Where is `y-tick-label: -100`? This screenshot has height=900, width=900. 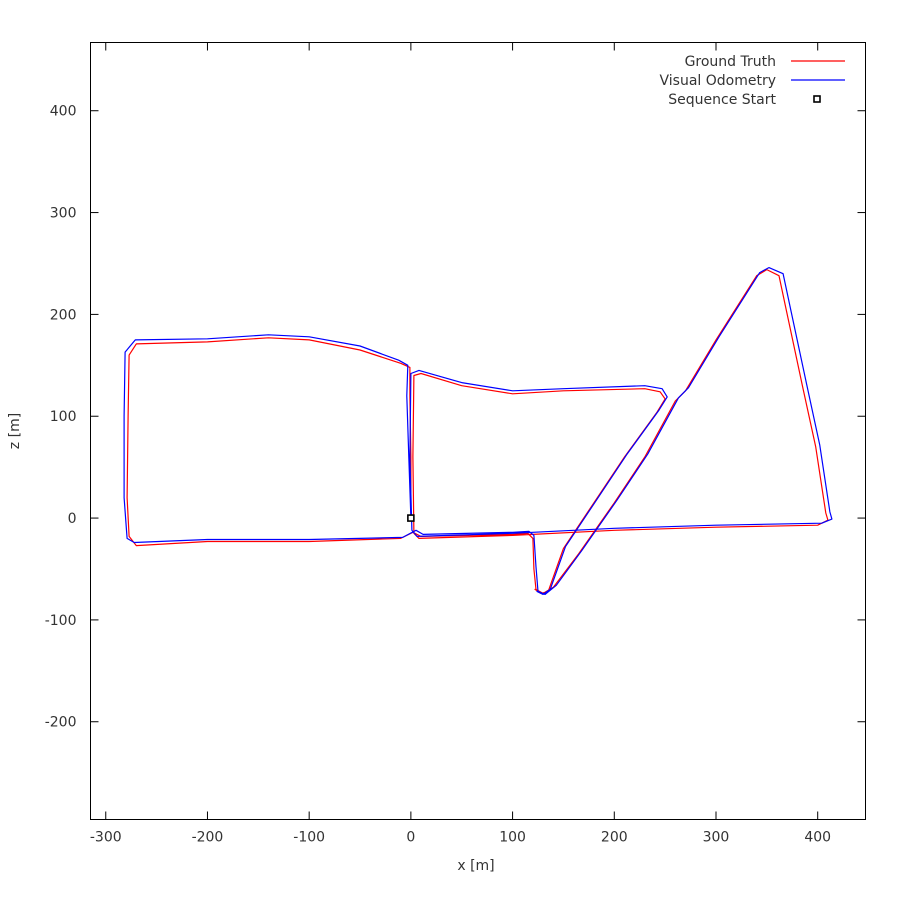
y-tick-label: -100 is located at coordinates (61, 621).